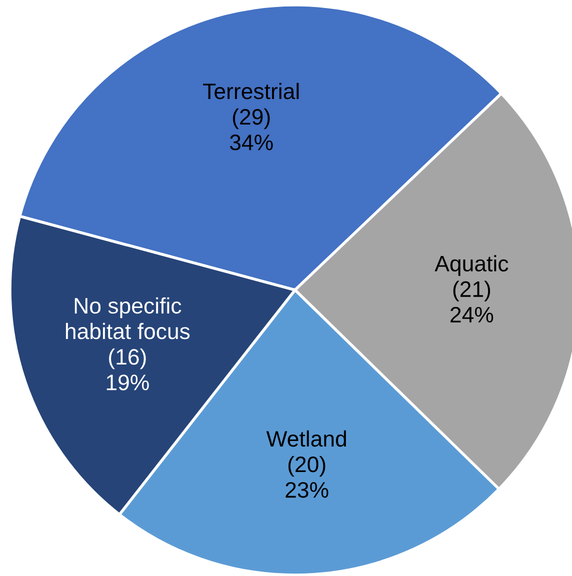 The image size is (572, 576). Describe the element at coordinates (307, 477) in the screenshot. I see `data-label: (20) 23%` at that location.